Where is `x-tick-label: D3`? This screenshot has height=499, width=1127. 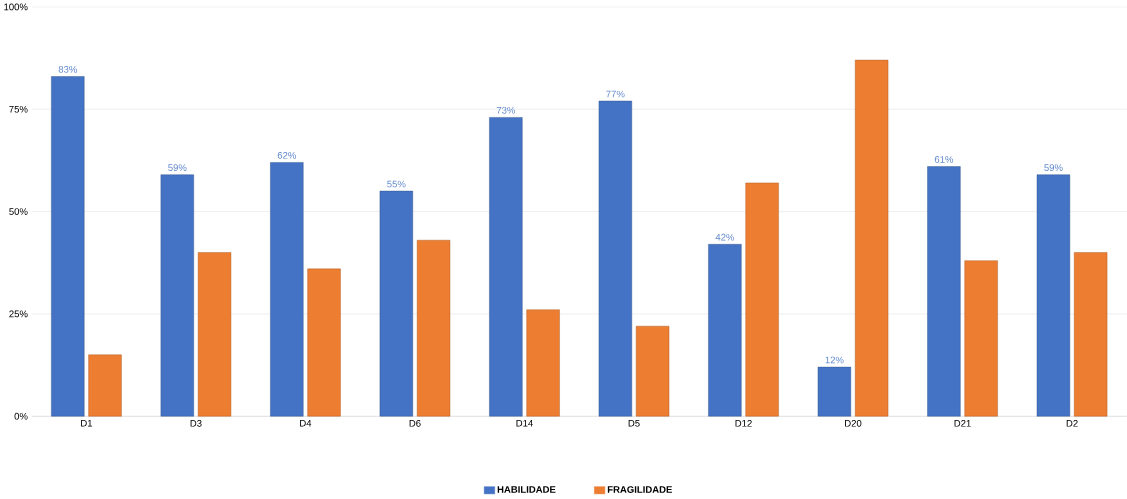
x-tick-label: D3 is located at coordinates (196, 423).